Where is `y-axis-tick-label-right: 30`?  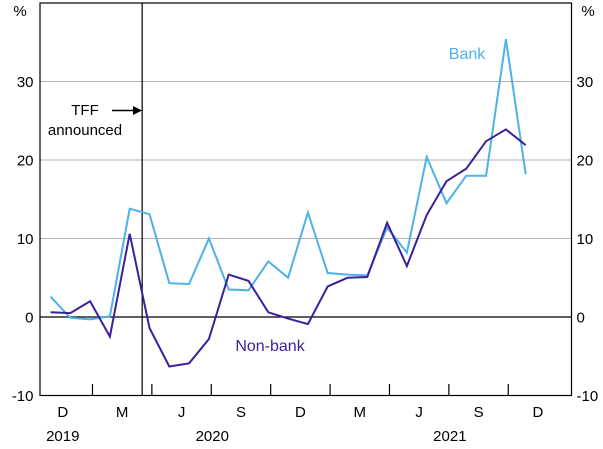 y-axis-tick-label-right: 30 is located at coordinates (585, 82).